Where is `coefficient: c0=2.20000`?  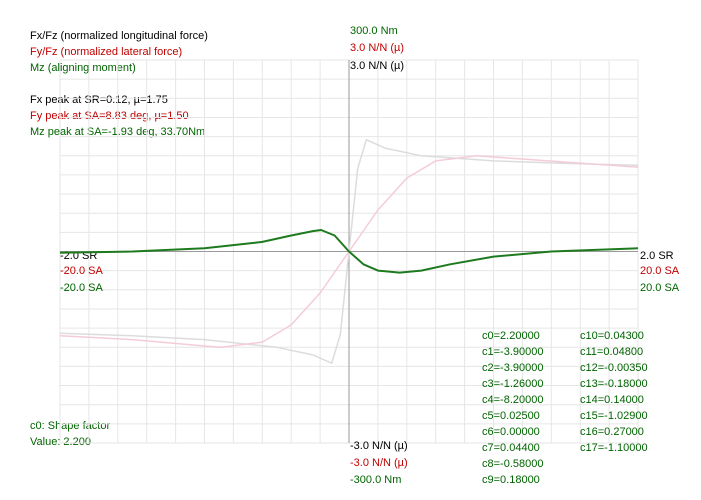
coefficient: c0=2.20000 is located at coordinates (511, 336).